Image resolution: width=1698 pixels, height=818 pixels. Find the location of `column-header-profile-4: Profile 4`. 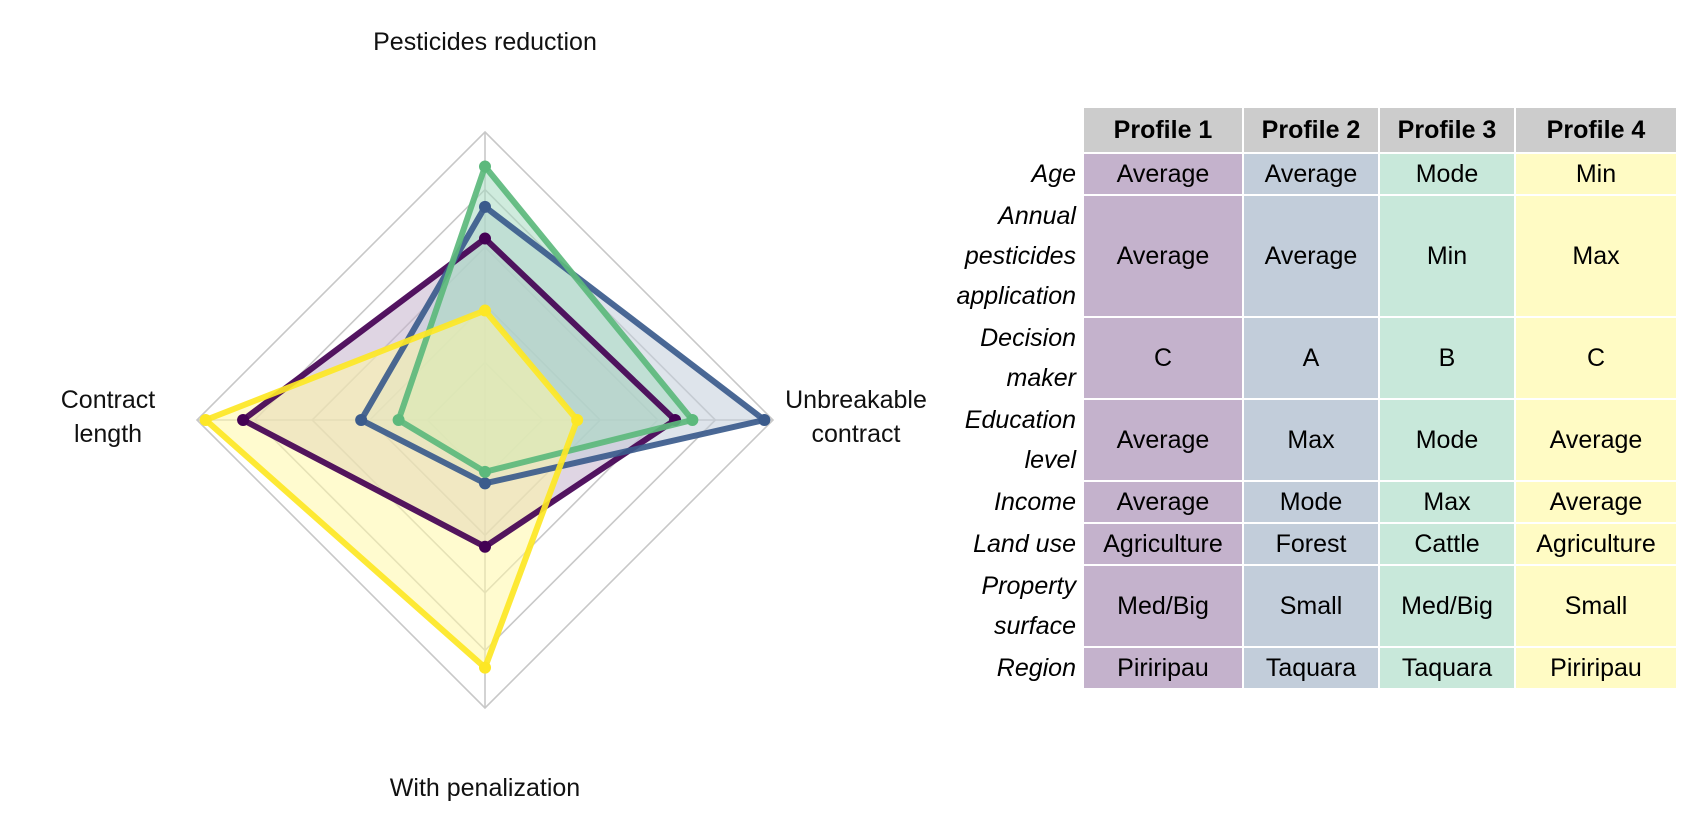

column-header-profile-4: Profile 4 is located at coordinates (1596, 130).